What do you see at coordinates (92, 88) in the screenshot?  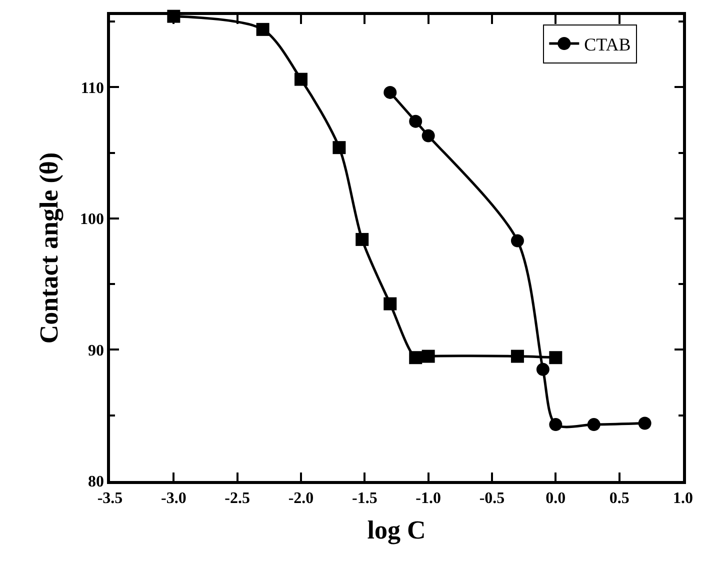 I see `y-tick-label: 110` at bounding box center [92, 88].